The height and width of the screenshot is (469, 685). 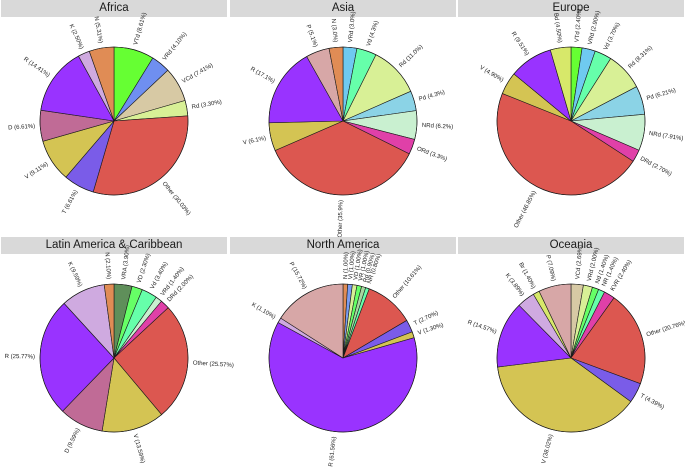 I want to click on facet-title: North America, so click(x=343, y=245).